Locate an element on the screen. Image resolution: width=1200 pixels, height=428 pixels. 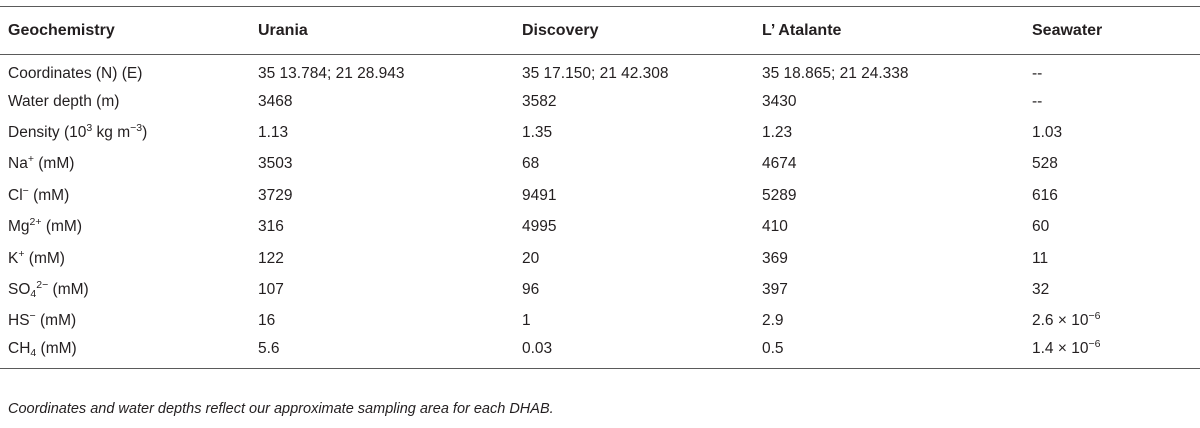
table-cell: 2.6 × 10−6 is located at coordinates (1116, 321).